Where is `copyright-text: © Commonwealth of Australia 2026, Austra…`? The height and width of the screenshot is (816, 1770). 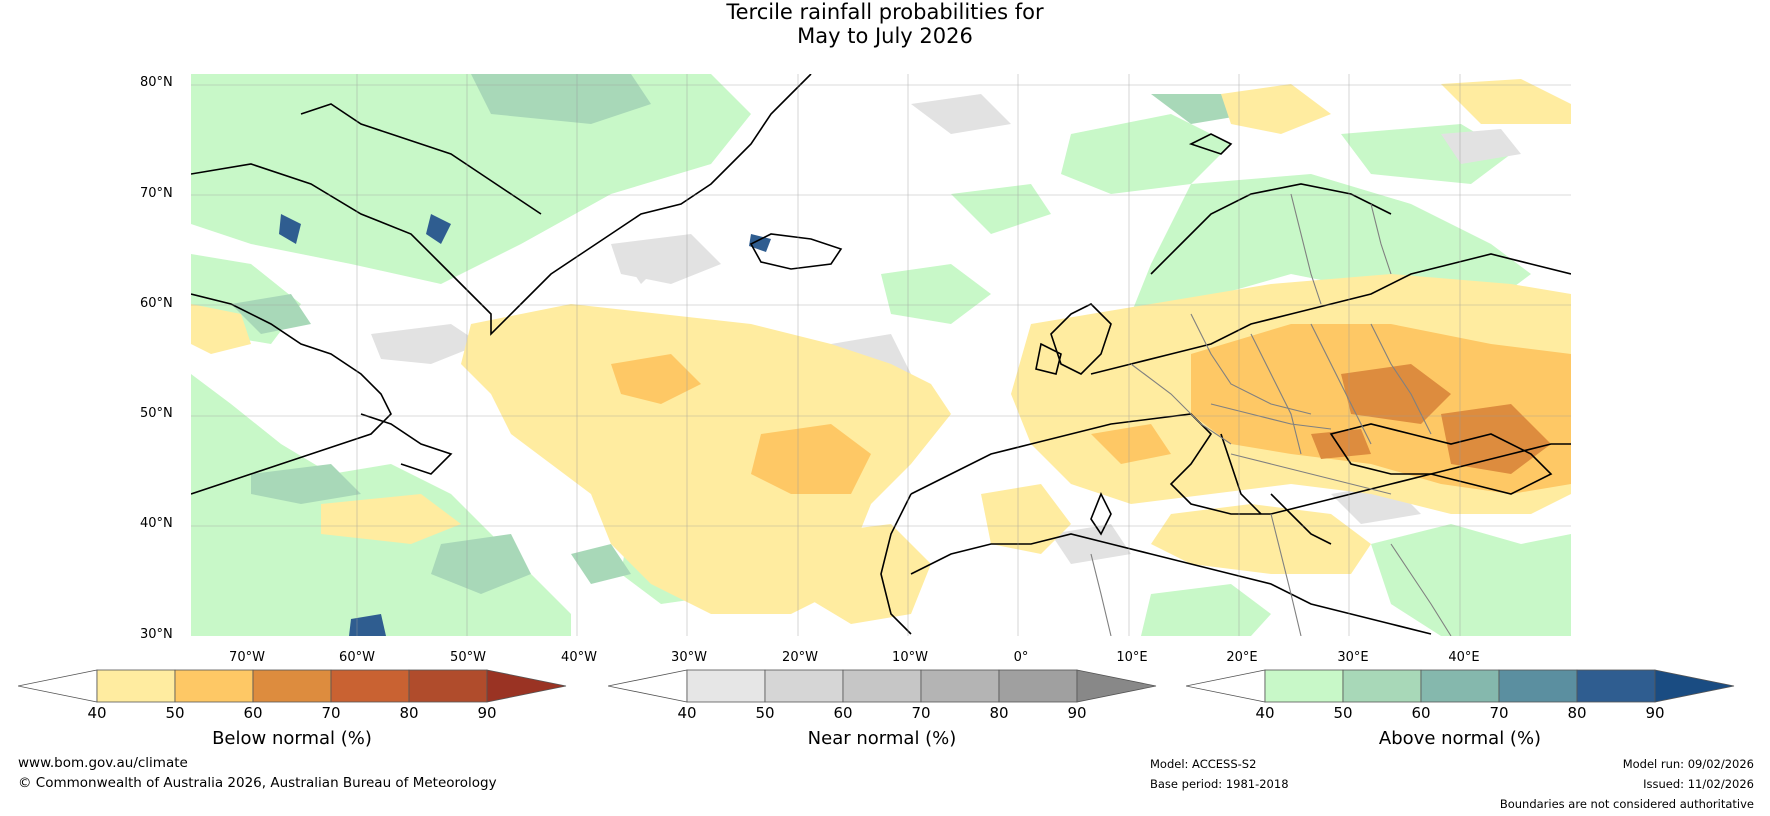 copyright-text: © Commonwealth of Australia 2026, Austra… is located at coordinates (257, 783).